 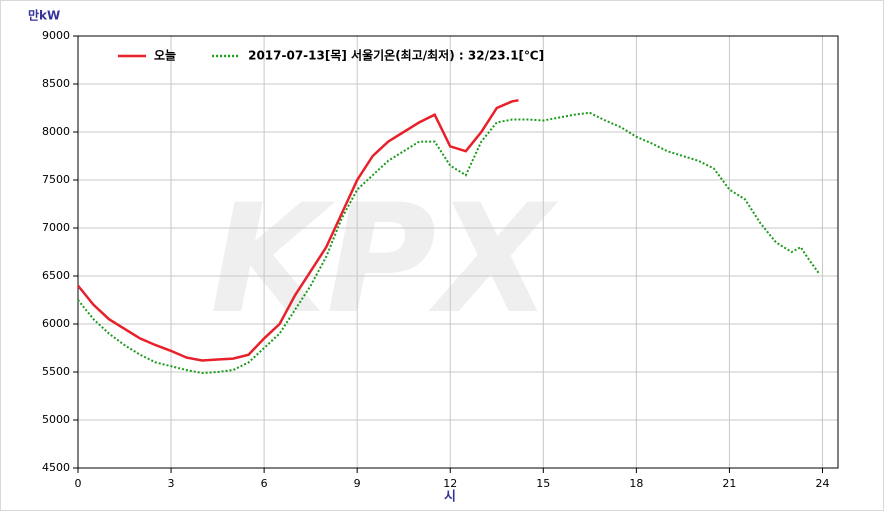 What do you see at coordinates (56, 371) in the screenshot?
I see `y-tick-label: 5500` at bounding box center [56, 371].